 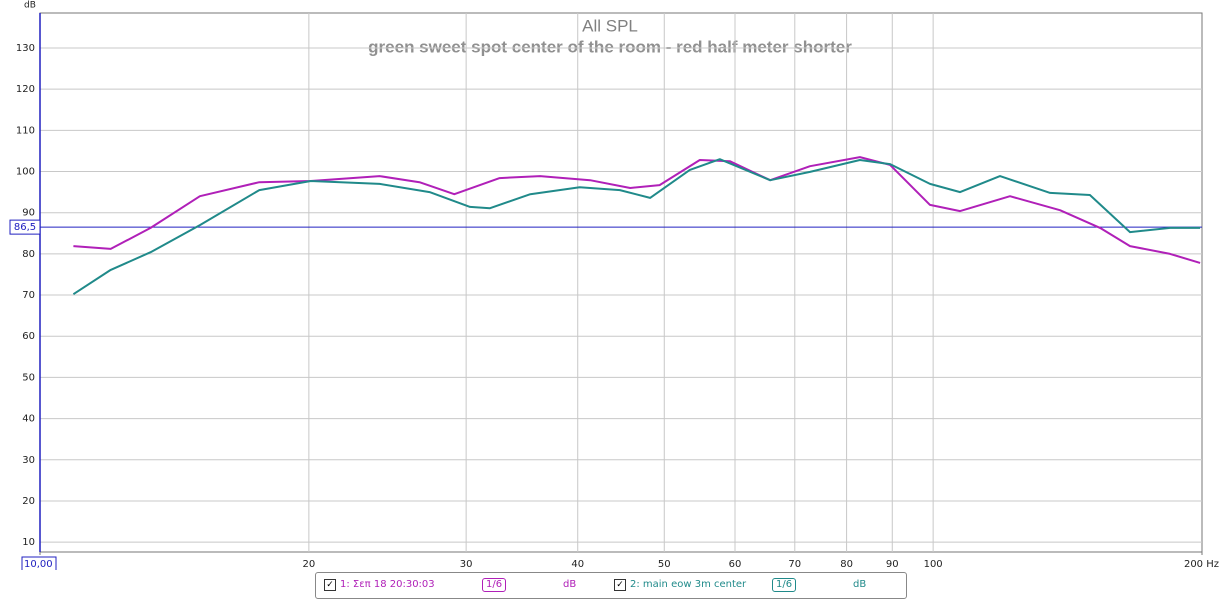 I want to click on x-tick-label: 100, so click(x=933, y=564).